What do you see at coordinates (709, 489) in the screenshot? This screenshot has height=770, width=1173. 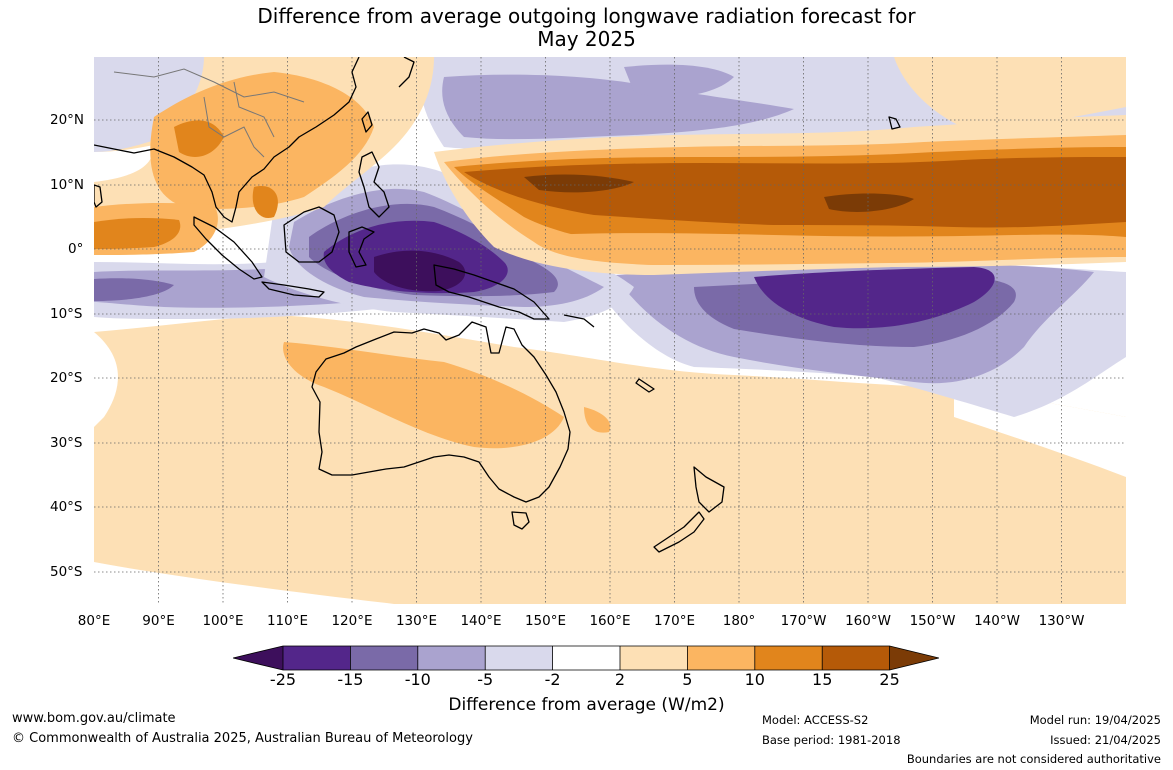 I see `new-zealand-north-coastline` at bounding box center [709, 489].